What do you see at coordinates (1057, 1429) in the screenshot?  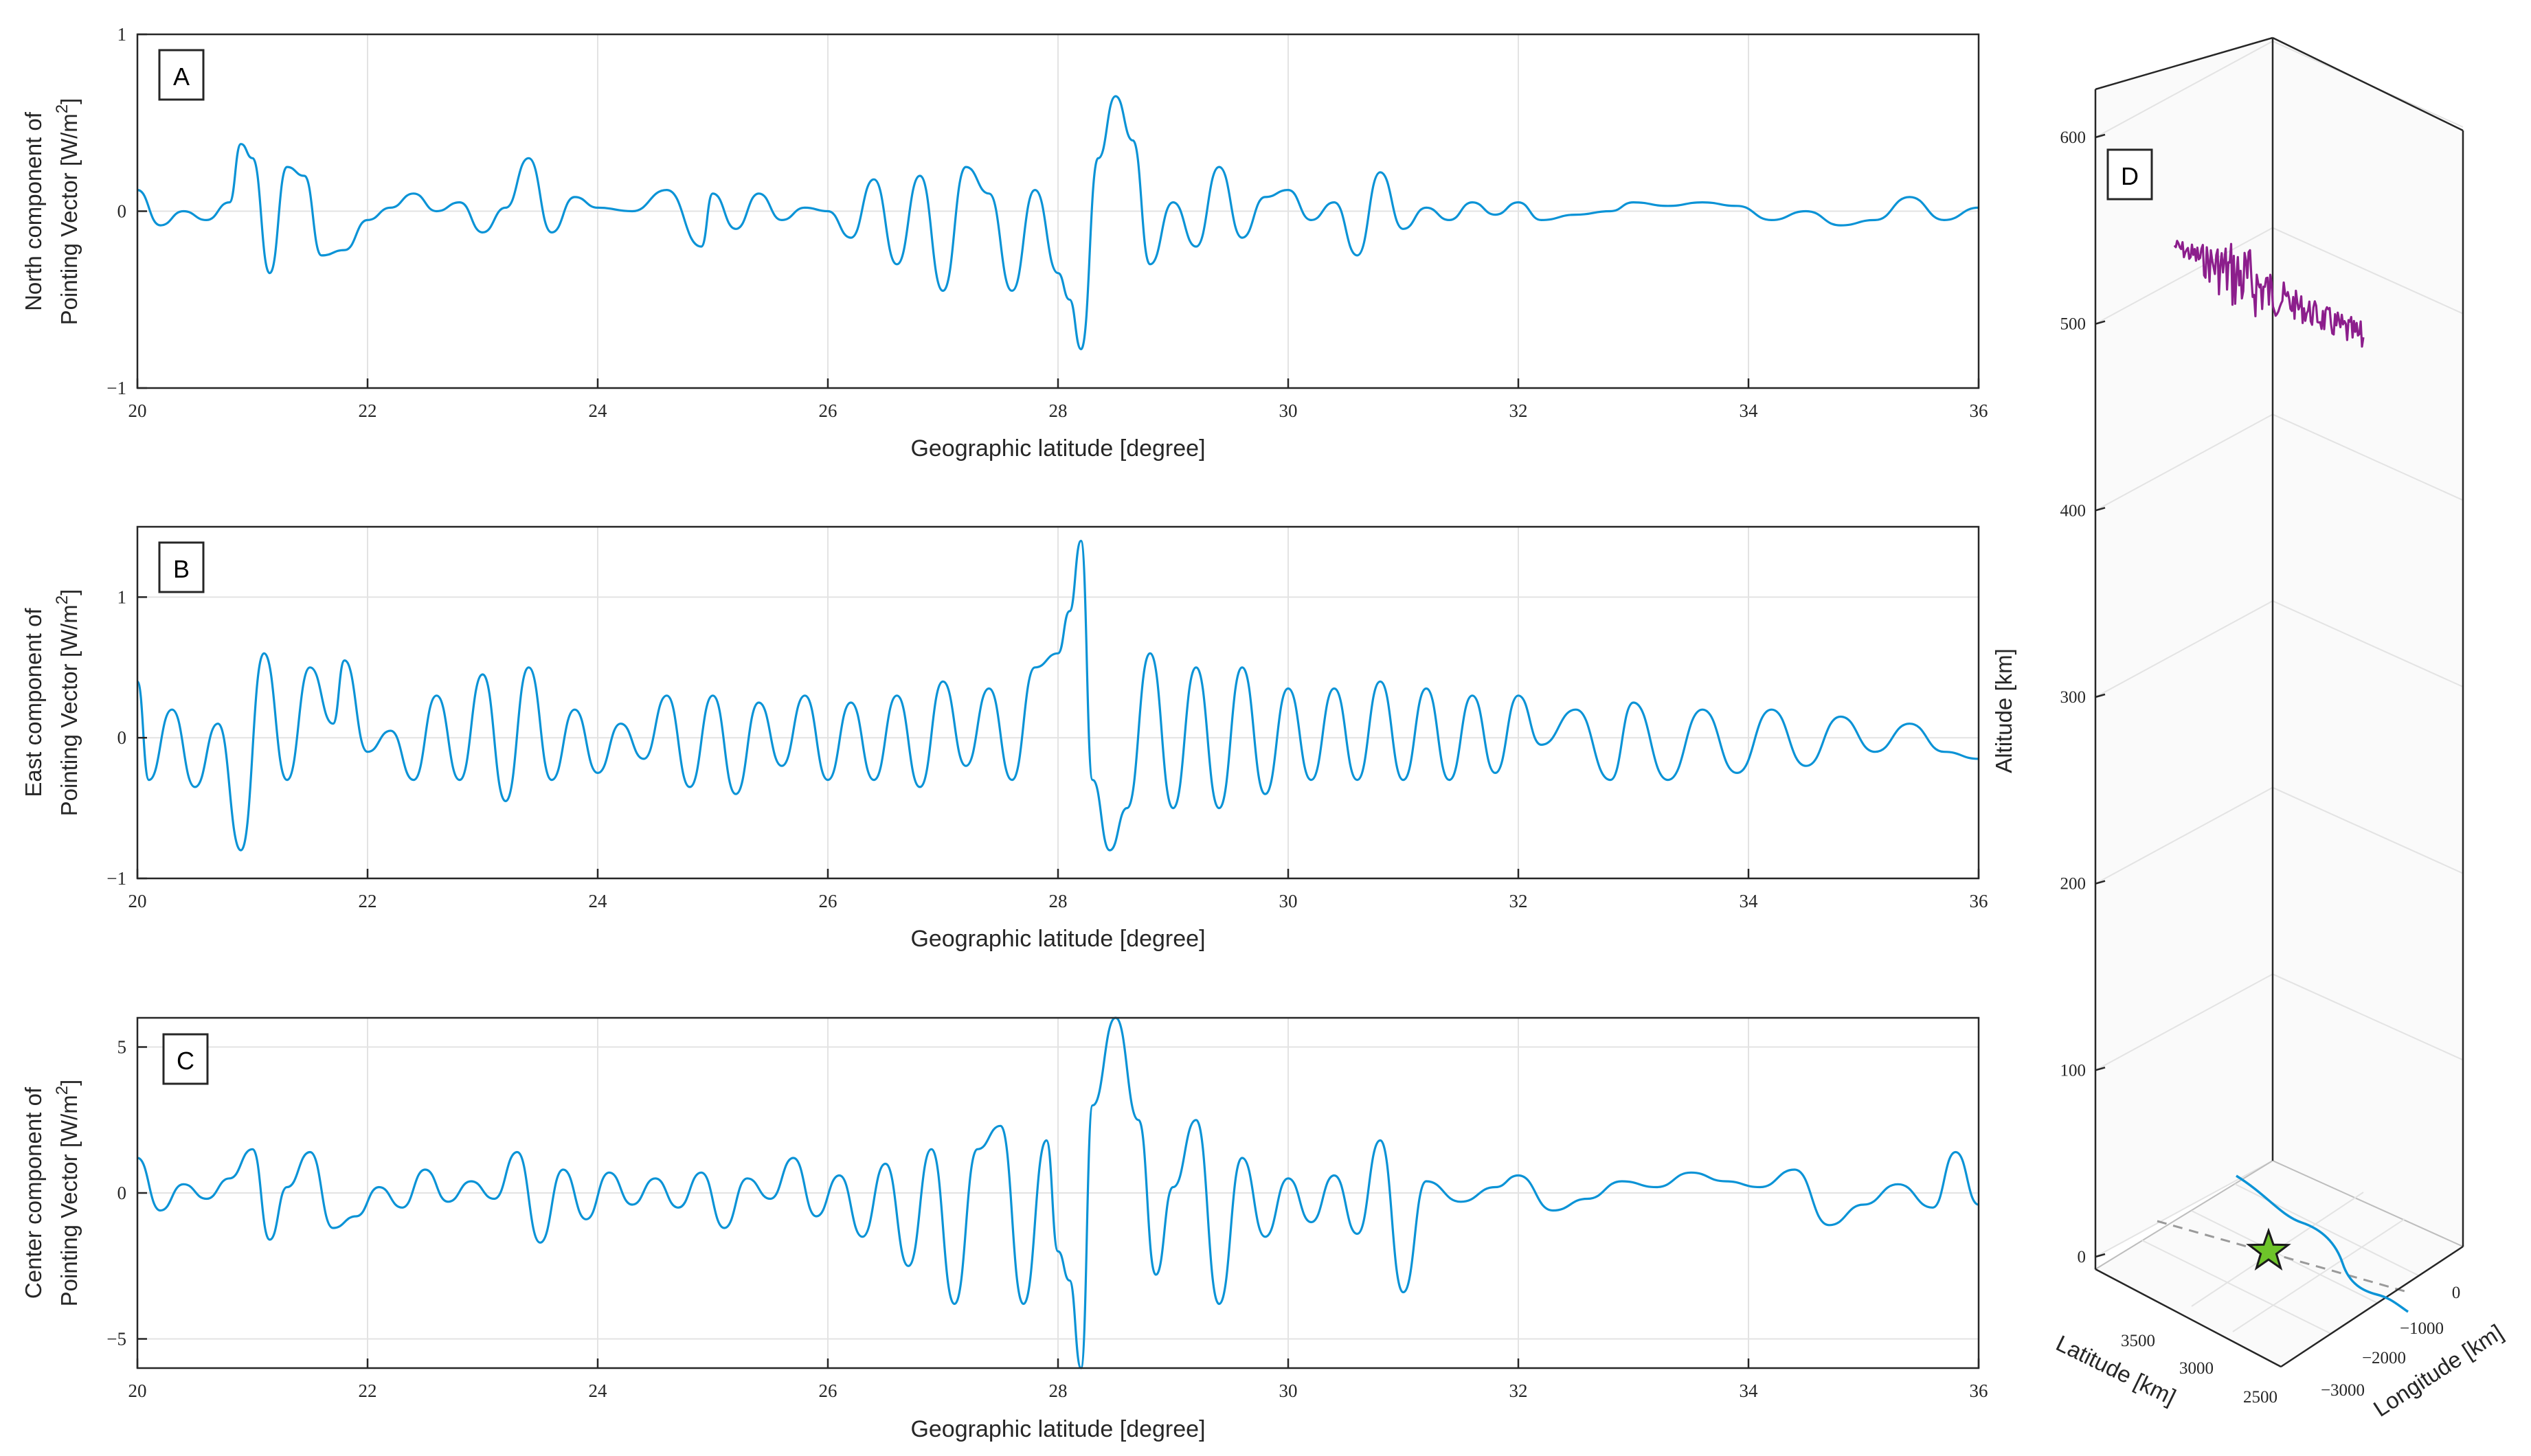 I see `panel-c-x-axis-label: Geographic latitude [degree]` at bounding box center [1057, 1429].